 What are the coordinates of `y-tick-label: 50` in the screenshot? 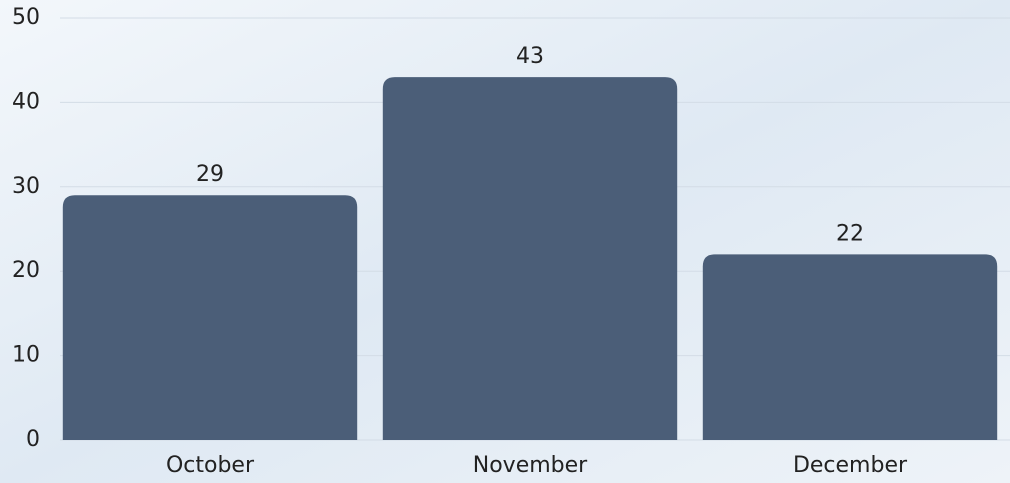 It's located at (26, 17).